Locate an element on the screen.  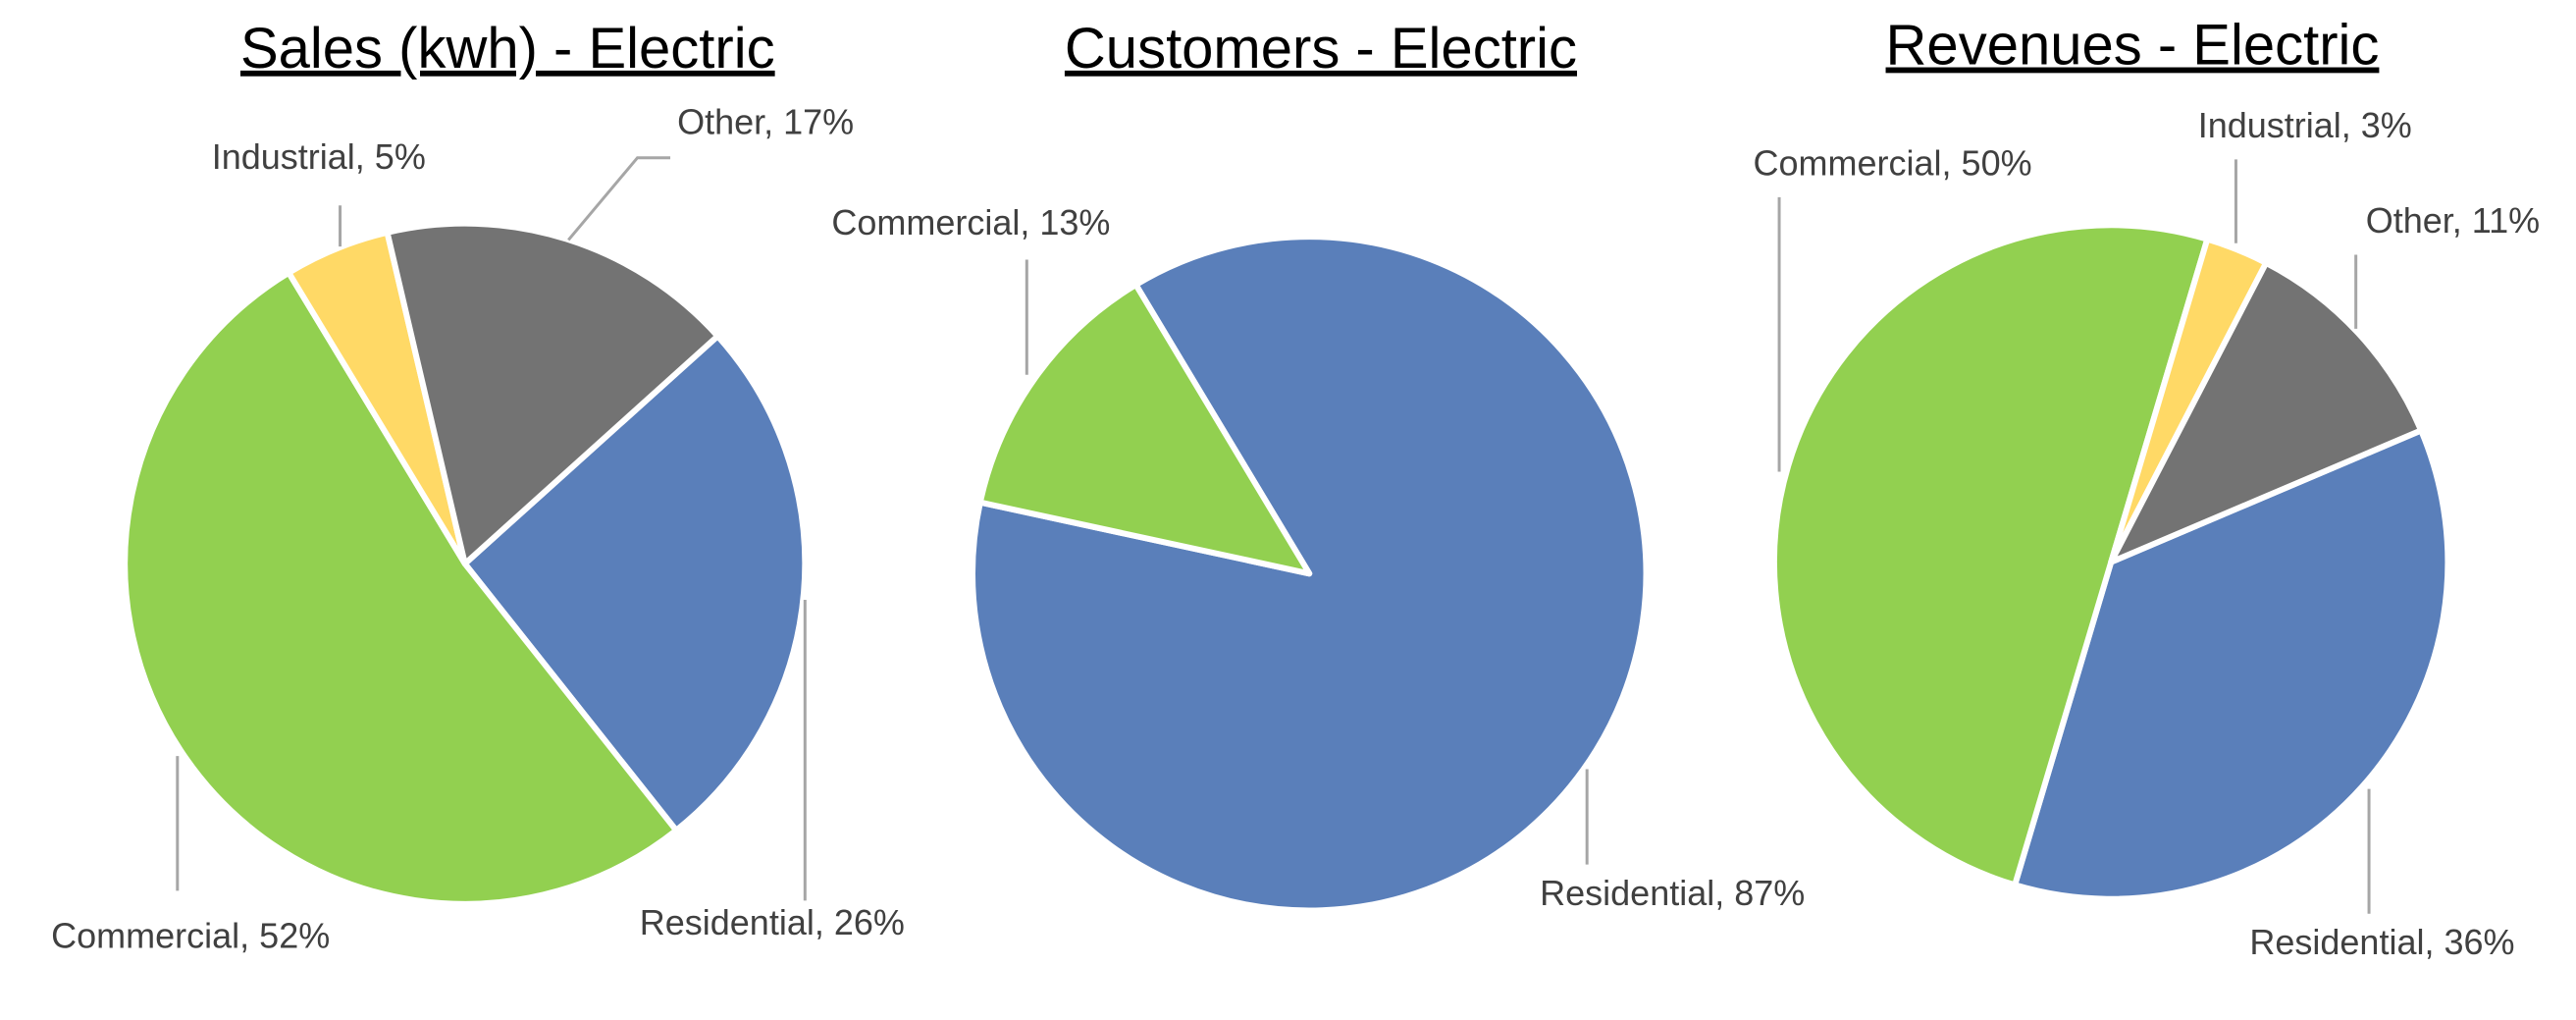
data-label: Other, 17% is located at coordinates (765, 122).